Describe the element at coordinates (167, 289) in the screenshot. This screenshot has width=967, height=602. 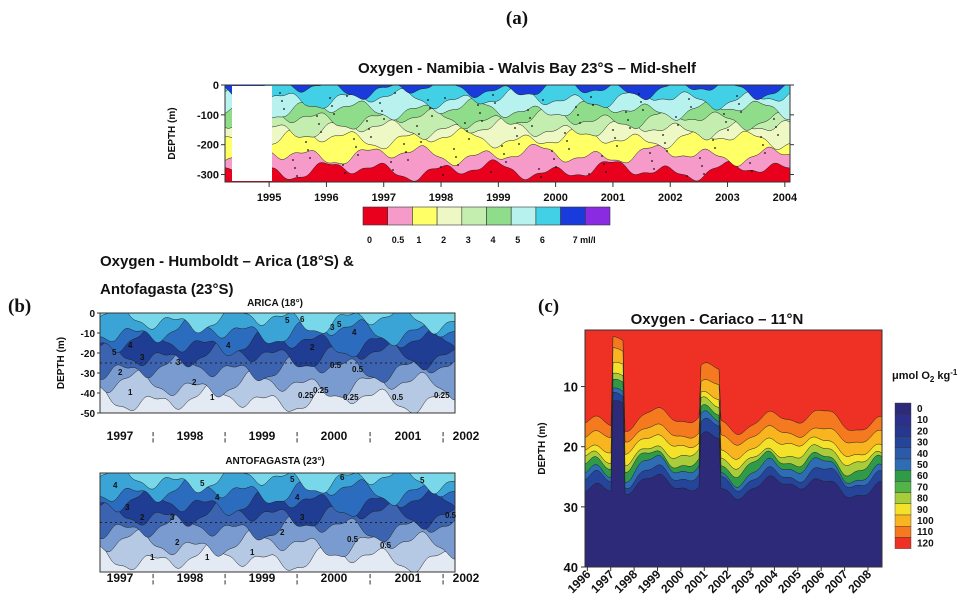
I see `chart-title: Antofagasta (23°S)` at that location.